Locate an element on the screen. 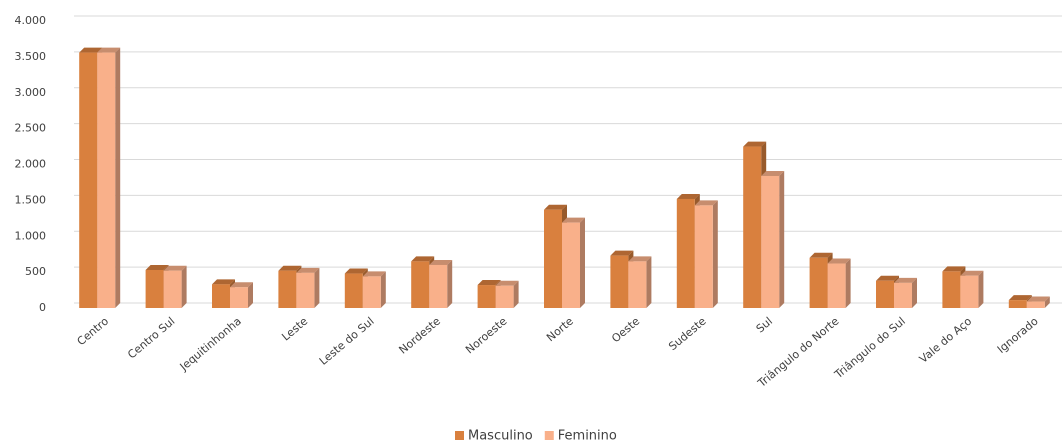 The width and height of the screenshot is (1064, 443). x-tick-label: Sul is located at coordinates (764, 325).